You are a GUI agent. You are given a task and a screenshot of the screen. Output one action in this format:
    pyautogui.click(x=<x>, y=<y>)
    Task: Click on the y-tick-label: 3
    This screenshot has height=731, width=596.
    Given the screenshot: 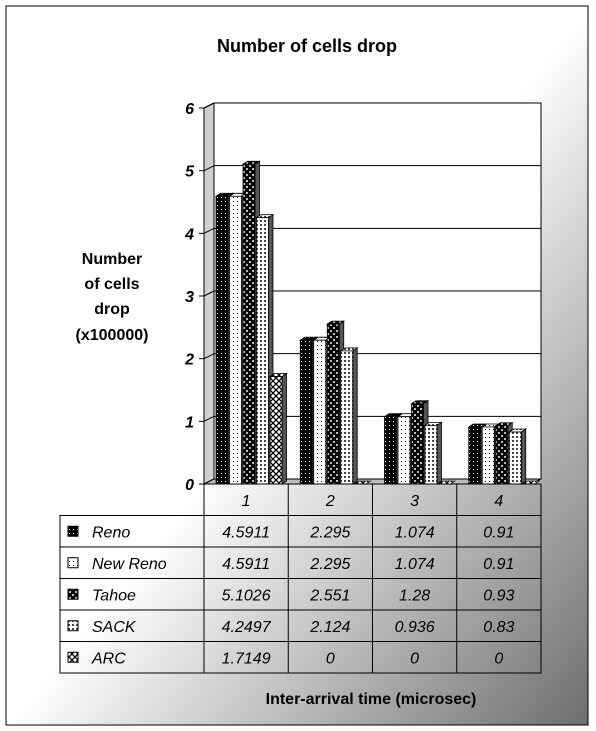 What is the action you would take?
    pyautogui.click(x=189, y=297)
    